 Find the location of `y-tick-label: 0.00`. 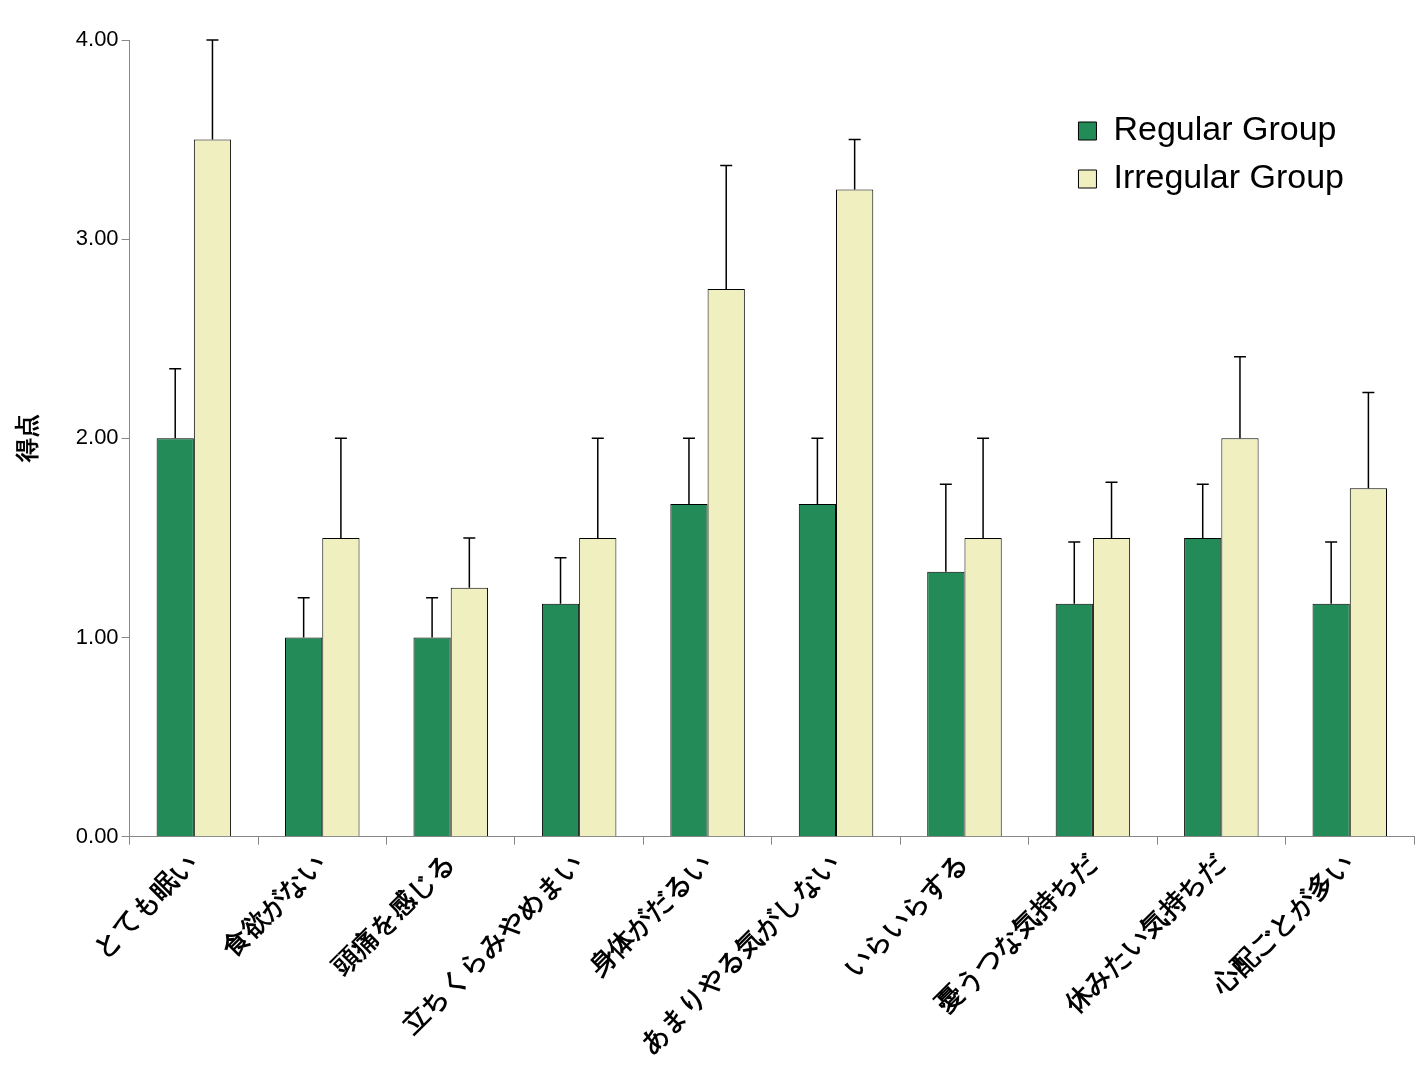

y-tick-label: 0.00 is located at coordinates (97, 835).